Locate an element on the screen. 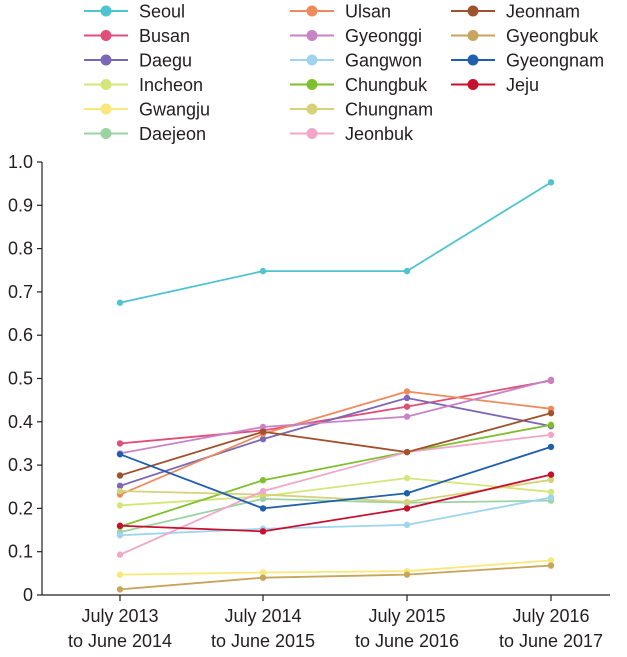 Image resolution: width=627 pixels, height=657 pixels. series-line-chungbuk is located at coordinates (335, 475).